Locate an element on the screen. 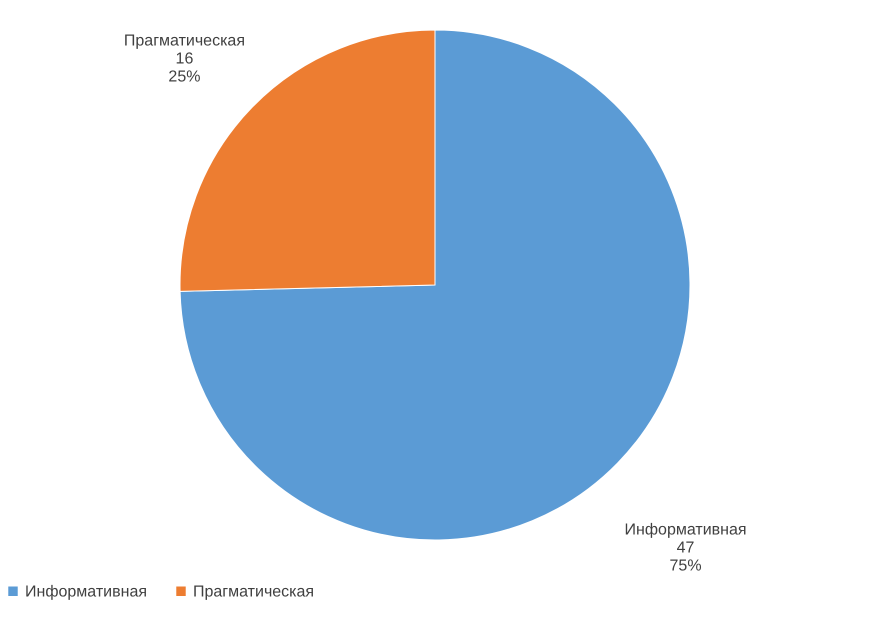 The width and height of the screenshot is (883, 630). slice-label: Информативная is located at coordinates (685, 529).